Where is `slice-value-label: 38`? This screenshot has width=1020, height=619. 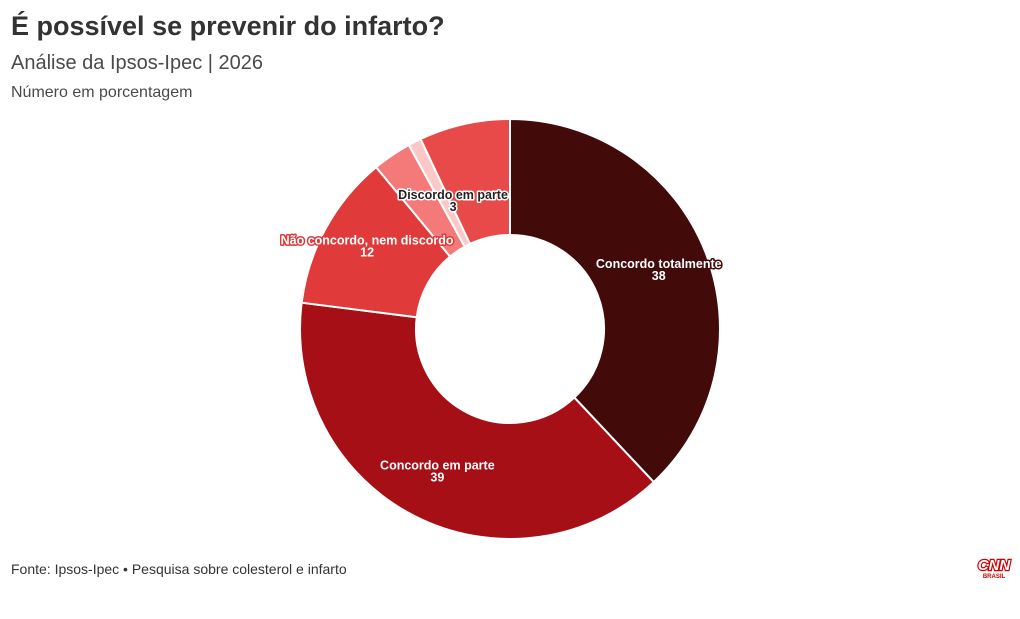
slice-value-label: 38 is located at coordinates (659, 276).